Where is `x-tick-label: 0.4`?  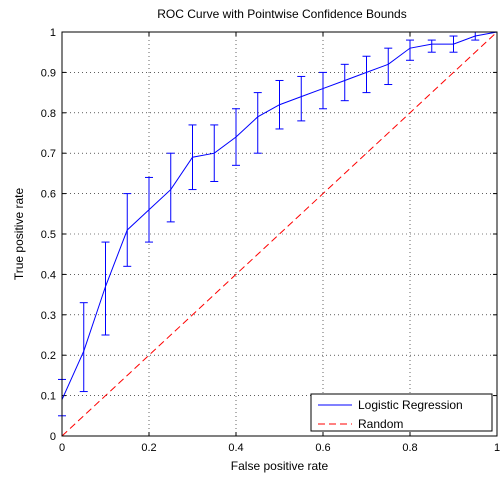 x-tick-label: 0.4 is located at coordinates (235, 448).